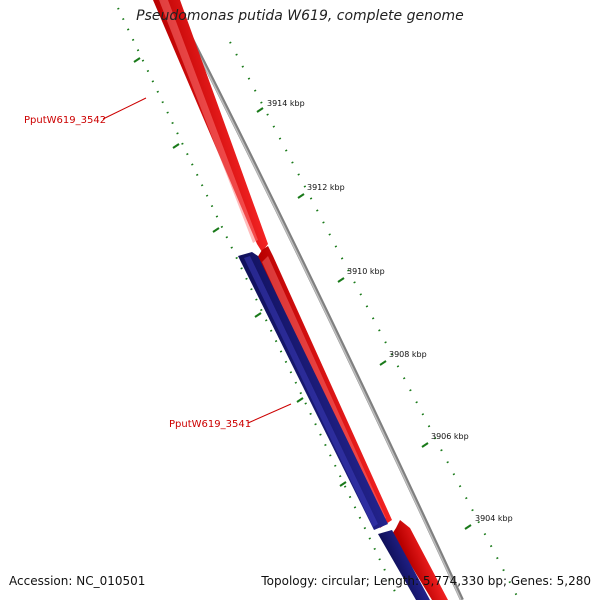  Describe the element at coordinates (300, 16) in the screenshot. I see `map-title: Pseudomonas putida W619, complete genome` at that location.